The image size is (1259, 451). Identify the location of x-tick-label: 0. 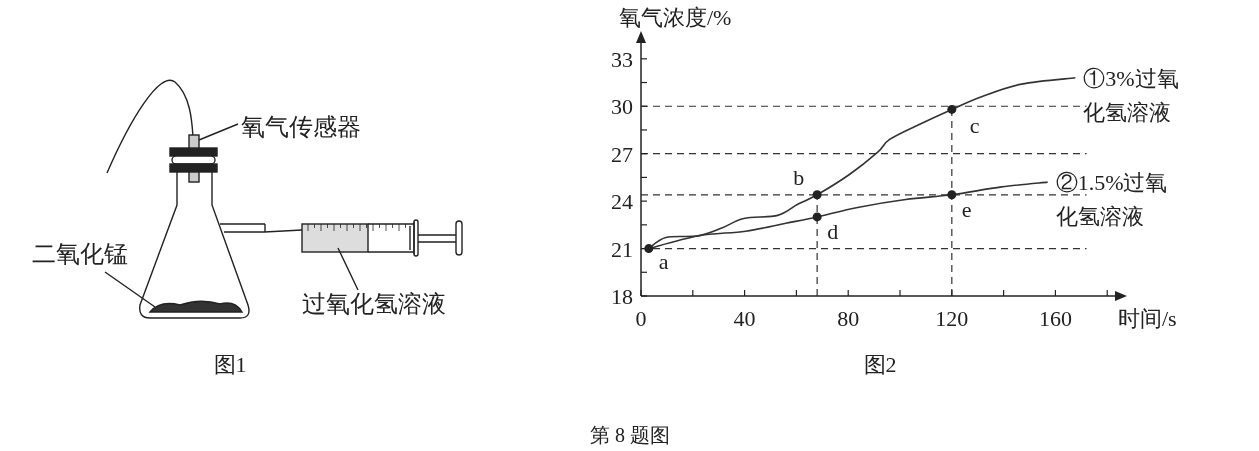
(641, 318).